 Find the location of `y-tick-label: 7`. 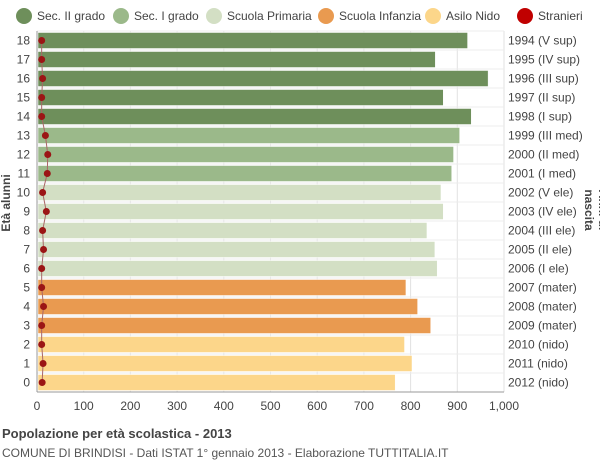

y-tick-label: 7 is located at coordinates (26, 250).